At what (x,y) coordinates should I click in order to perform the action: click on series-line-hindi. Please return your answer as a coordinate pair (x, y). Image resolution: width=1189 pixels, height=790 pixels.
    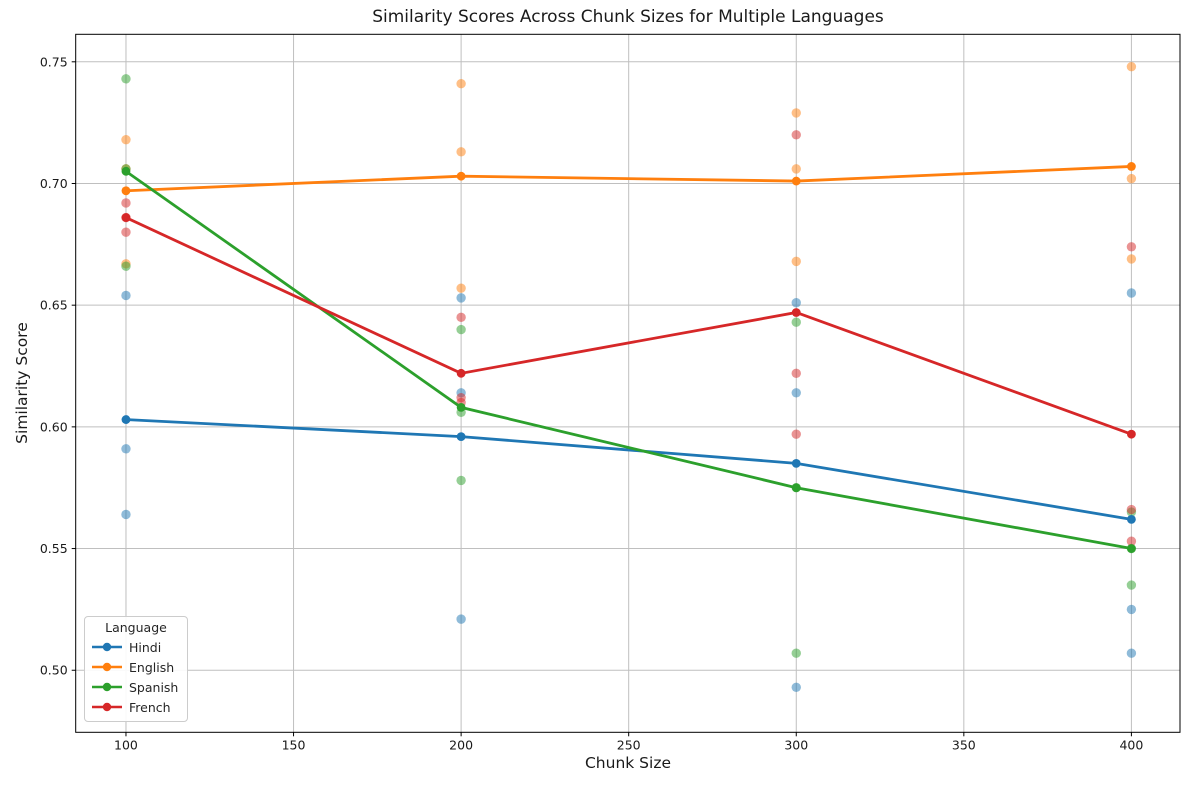
    Looking at the image, I should click on (628, 469).